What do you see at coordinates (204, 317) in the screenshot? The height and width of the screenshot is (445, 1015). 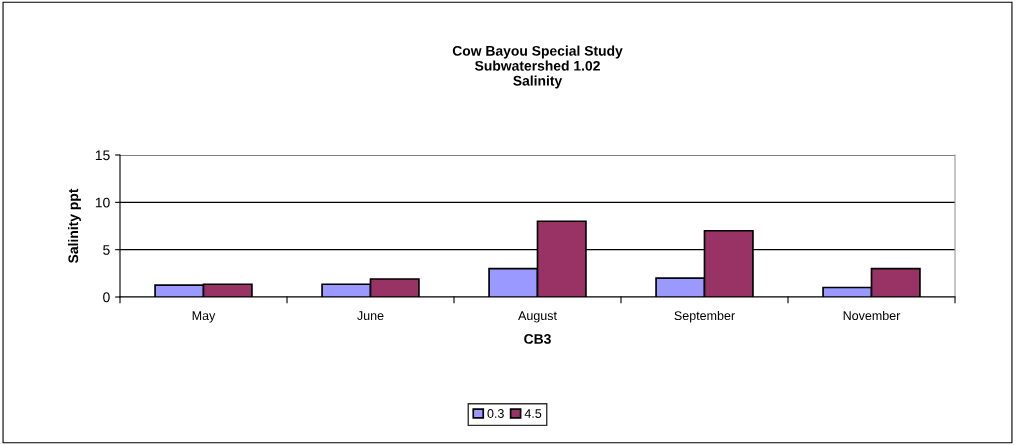 I see `x-tick-label: May` at bounding box center [204, 317].